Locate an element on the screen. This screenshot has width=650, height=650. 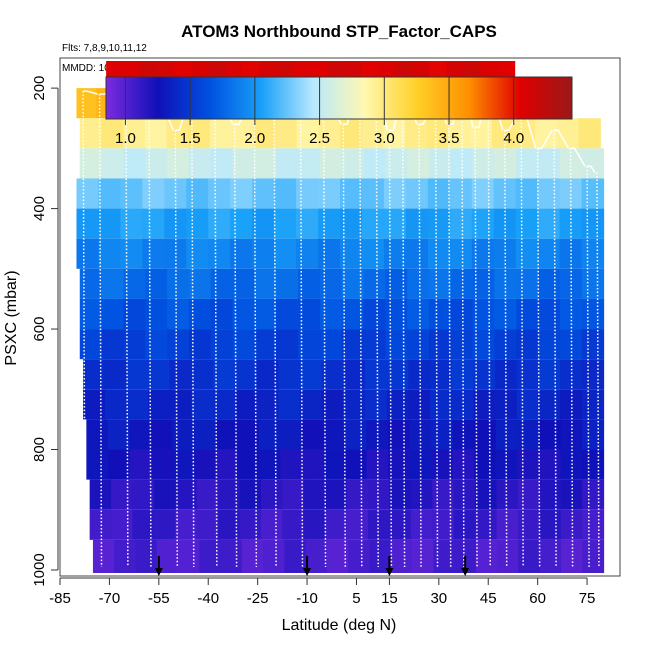
x-tick-label: 30 is located at coordinates (438, 598).